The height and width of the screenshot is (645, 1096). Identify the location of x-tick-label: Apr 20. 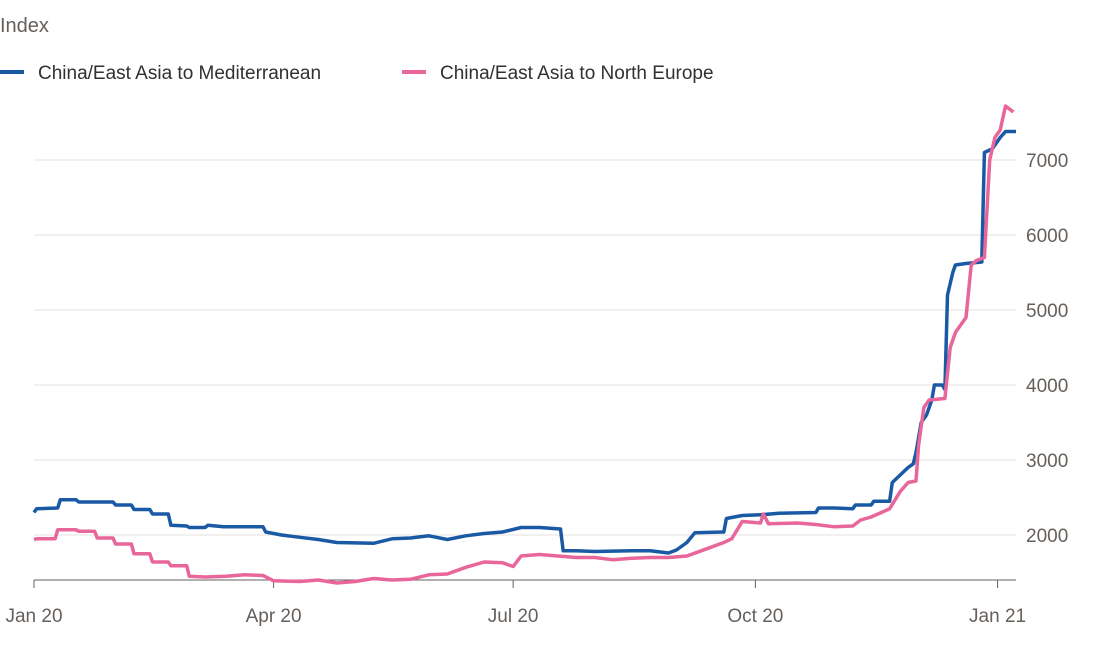
(274, 616).